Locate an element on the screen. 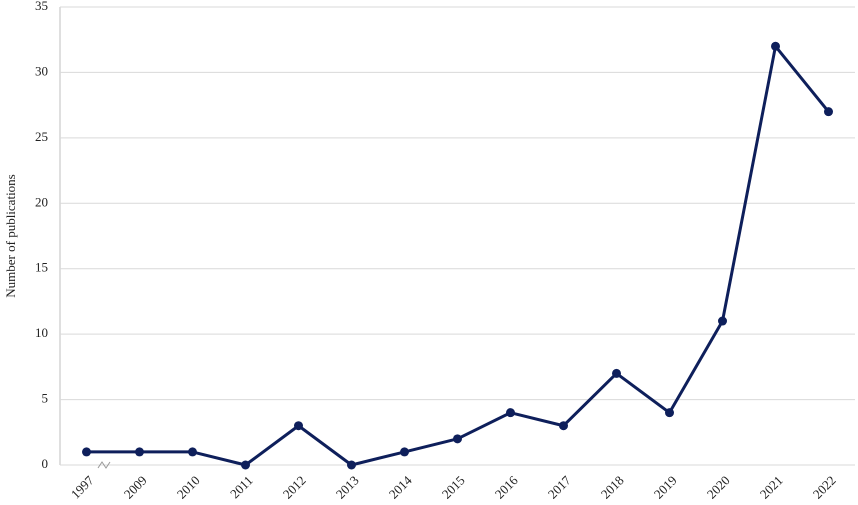 The image size is (858, 505). y-tick-label: 25 is located at coordinates (41, 136).